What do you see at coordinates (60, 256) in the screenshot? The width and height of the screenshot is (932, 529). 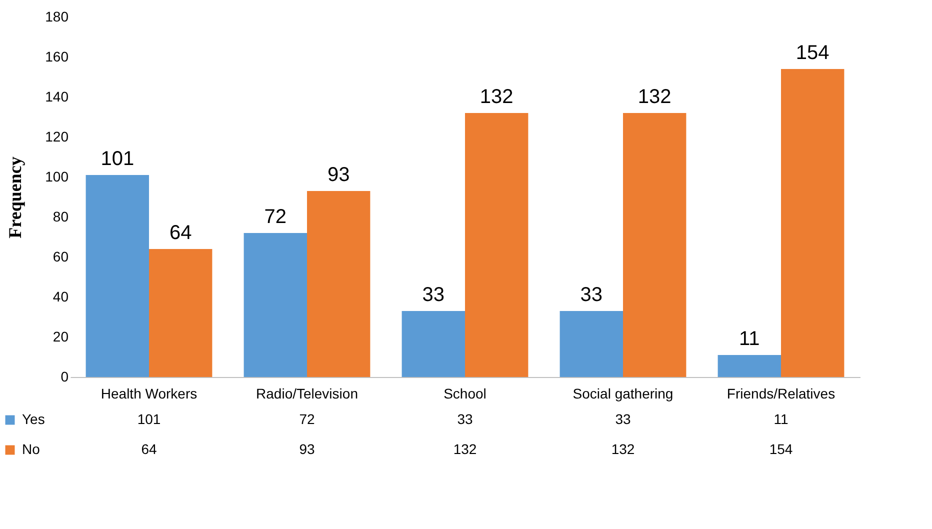 I see `y-tick-label: 60` at bounding box center [60, 256].